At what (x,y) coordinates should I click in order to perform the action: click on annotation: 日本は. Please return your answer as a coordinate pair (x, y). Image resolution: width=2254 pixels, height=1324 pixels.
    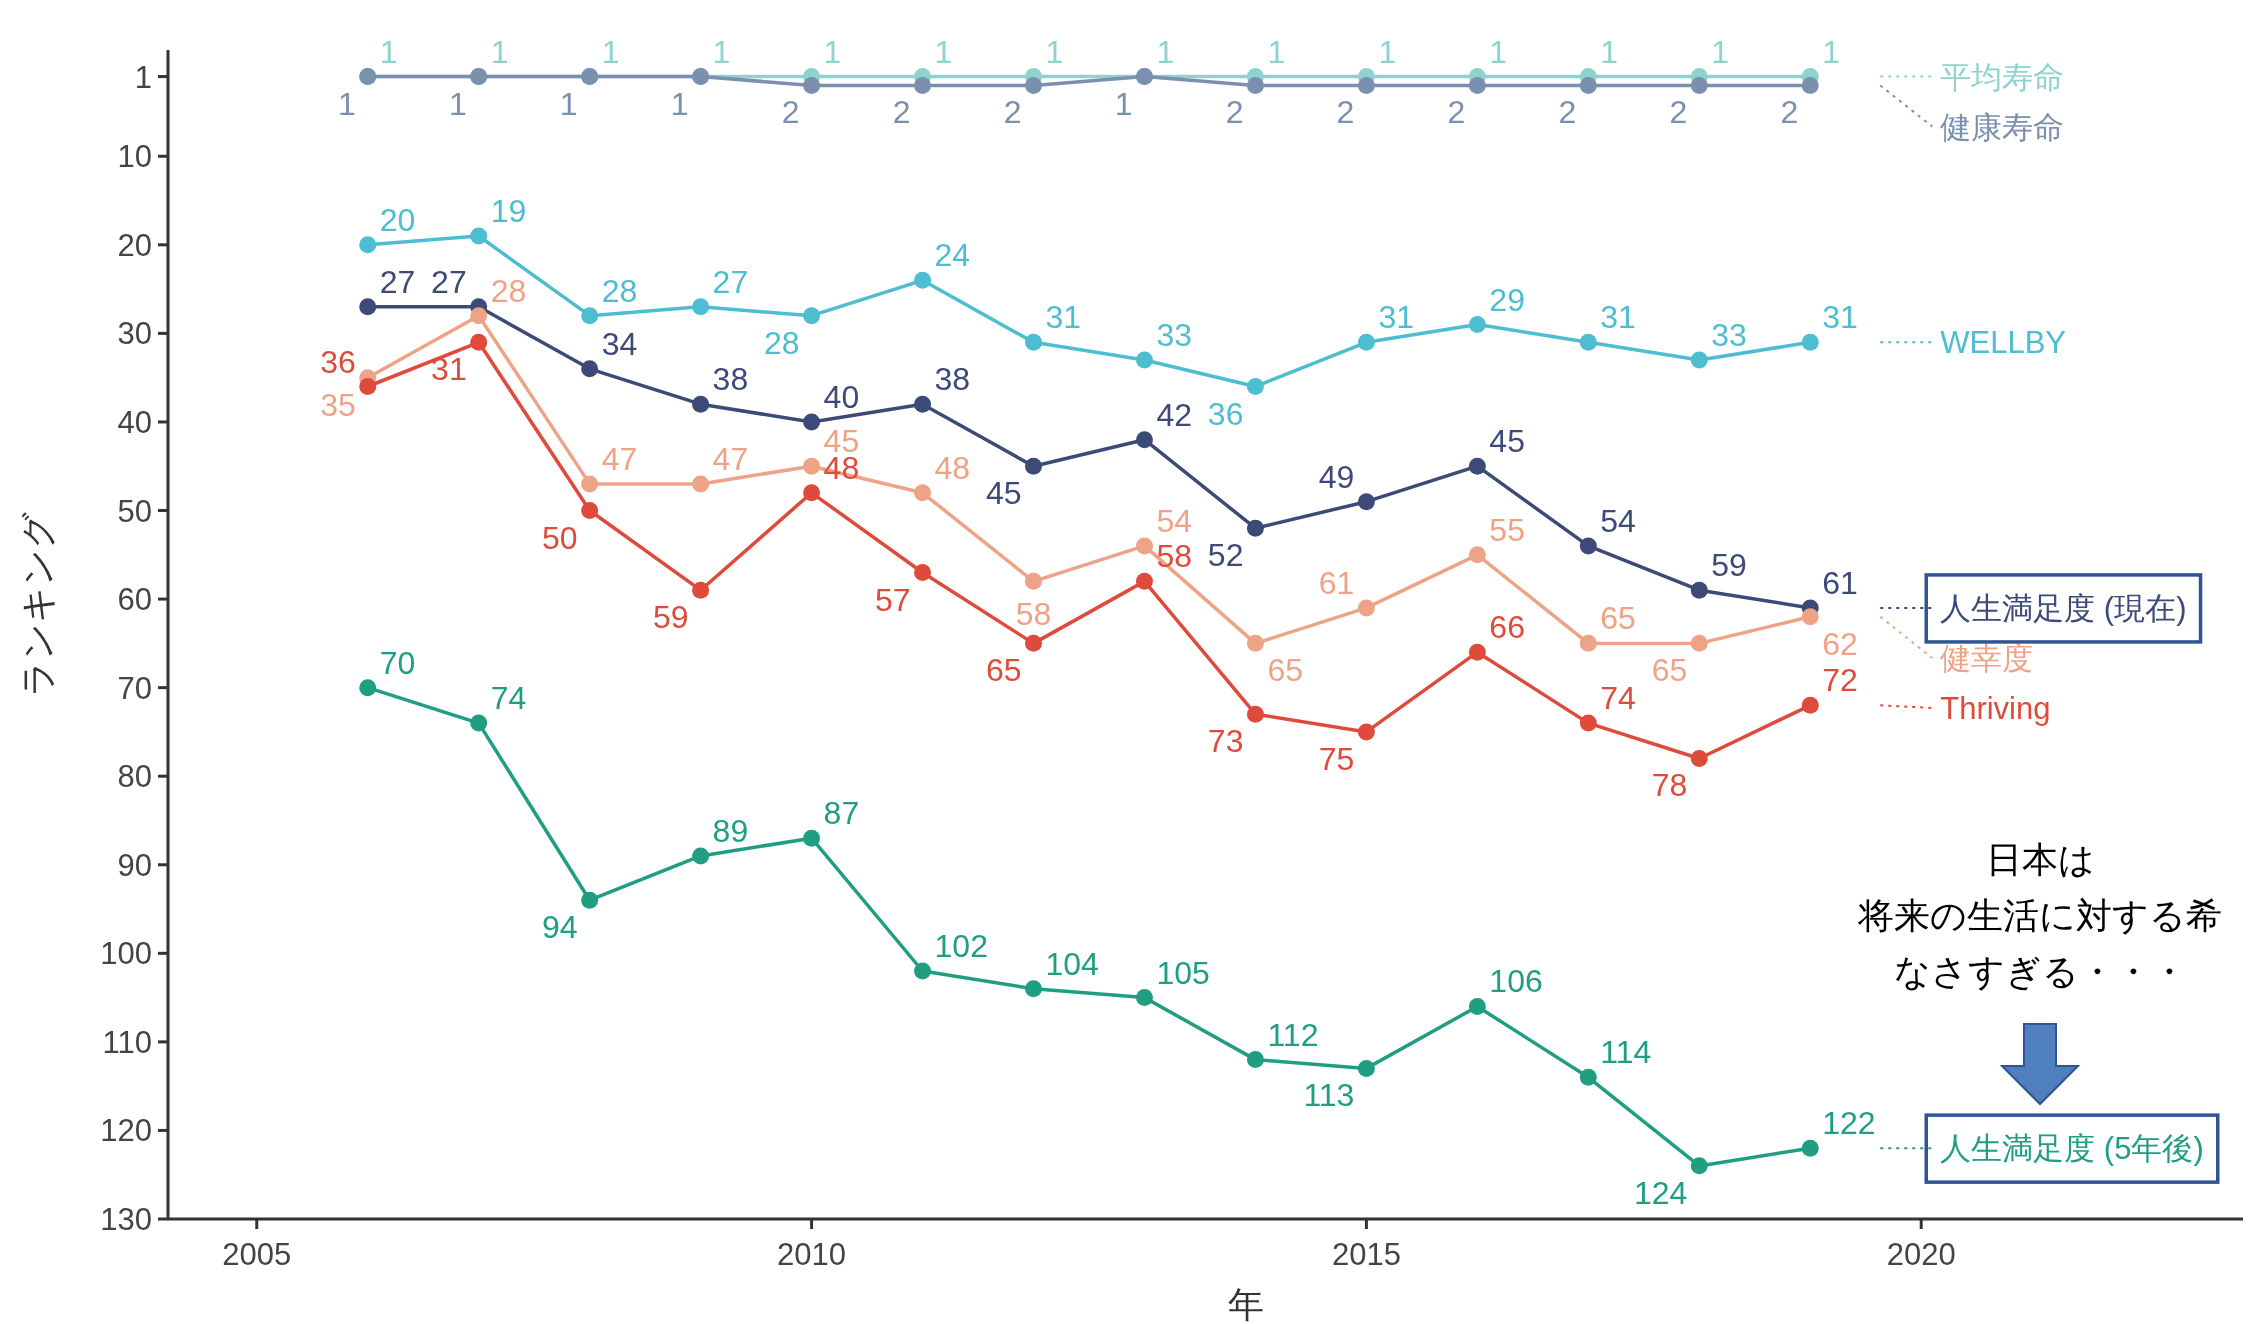
    Looking at the image, I should click on (2040, 859).